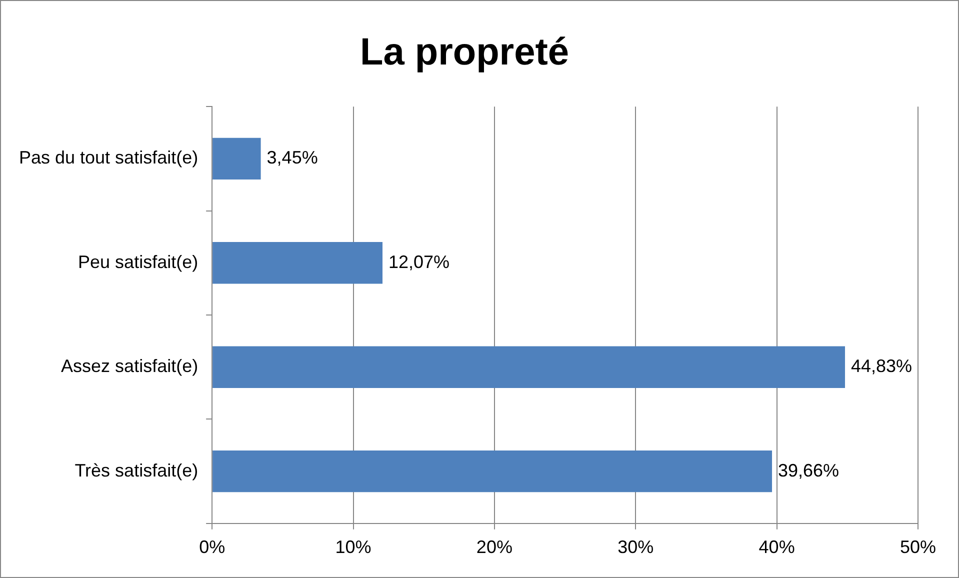 Image resolution: width=959 pixels, height=578 pixels. Describe the element at coordinates (108, 158) in the screenshot. I see `y-tick-label: Pas du tout satisfait(e)` at that location.